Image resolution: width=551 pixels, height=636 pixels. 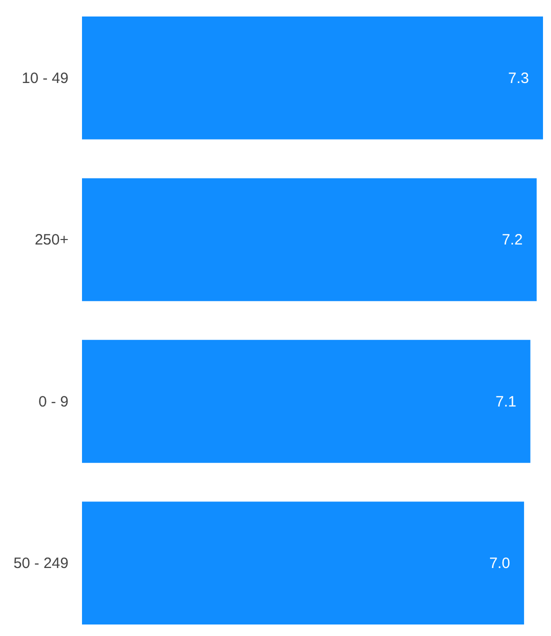 What do you see at coordinates (45, 78) in the screenshot?
I see `y-tick-label: 10 - 49` at bounding box center [45, 78].